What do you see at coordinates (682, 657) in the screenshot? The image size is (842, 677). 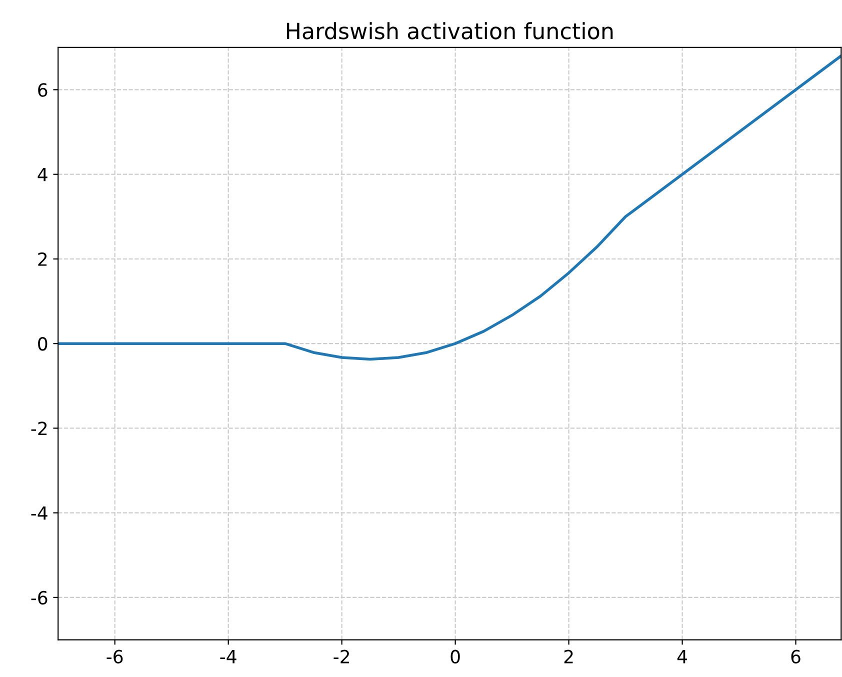 I see `x-tick-label: 4` at bounding box center [682, 657].